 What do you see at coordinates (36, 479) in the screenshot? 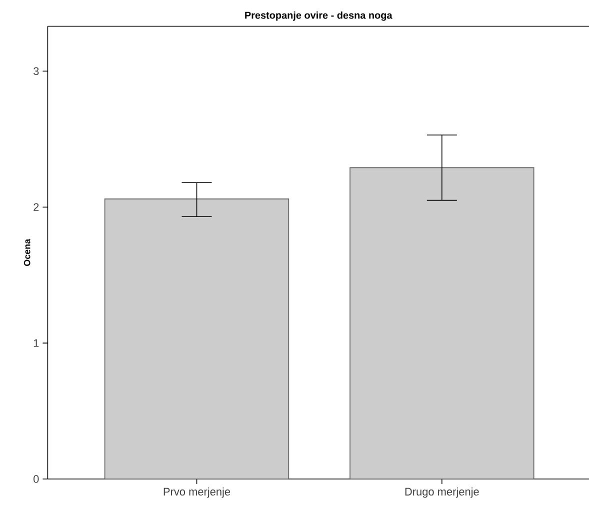
I see `y-tick-label: 0` at bounding box center [36, 479].